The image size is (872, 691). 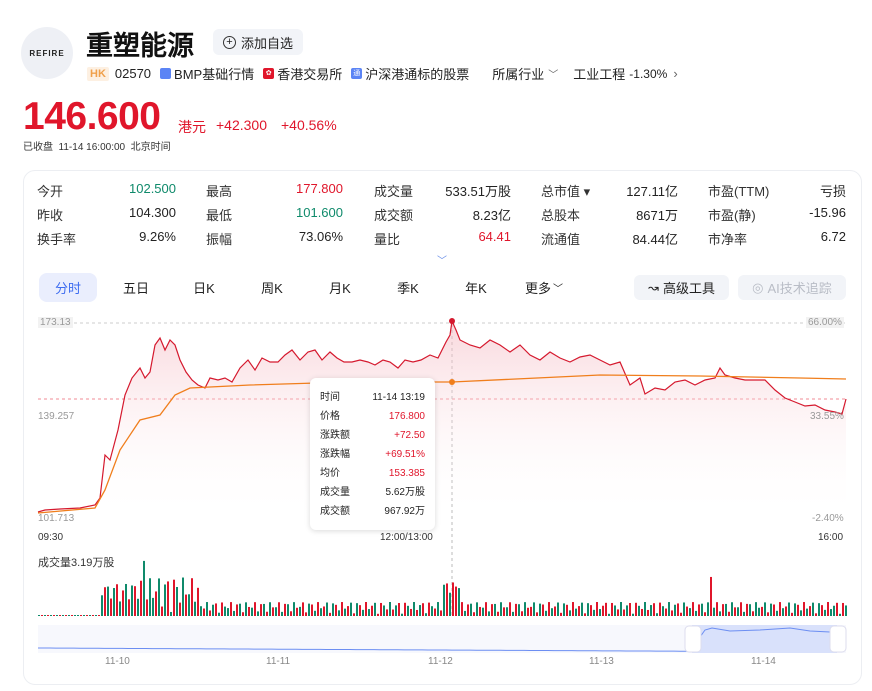 What do you see at coordinates (372, 435) in the screenshot?
I see `tooltip-row: 涨跌额 +72.50` at bounding box center [372, 435].